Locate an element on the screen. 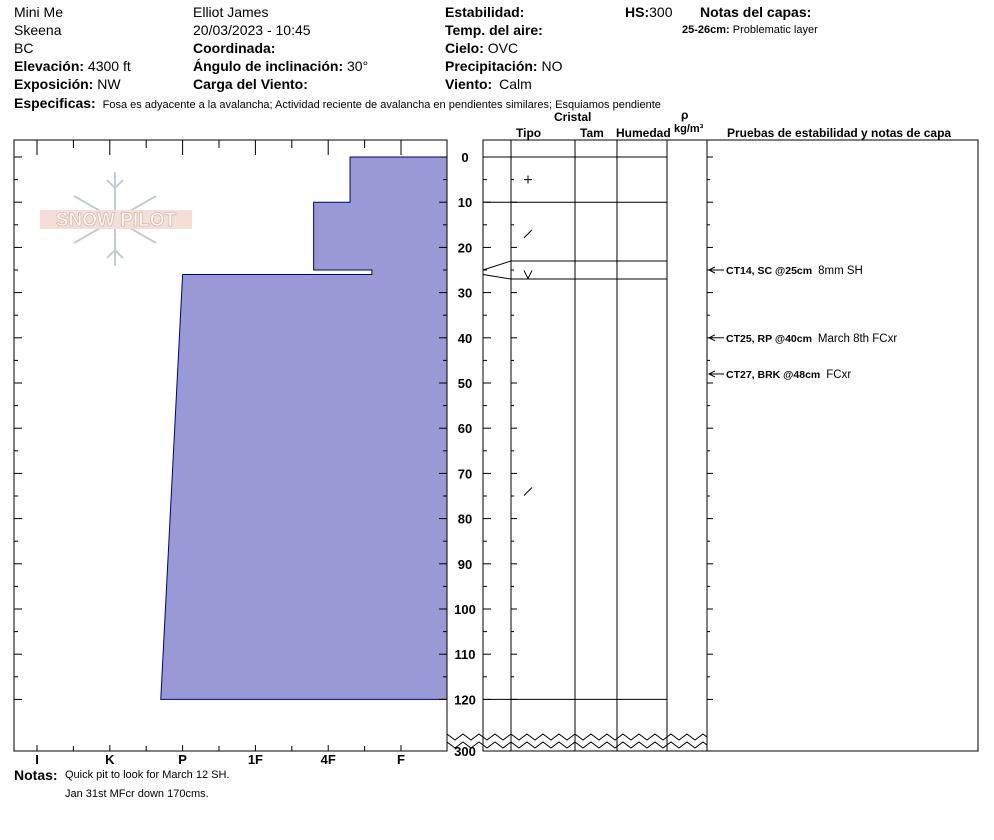 Image resolution: width=994 pixels, height=840 pixels. stability-test: CT25, RP @40cm March 8th FCxr is located at coordinates (802, 339).